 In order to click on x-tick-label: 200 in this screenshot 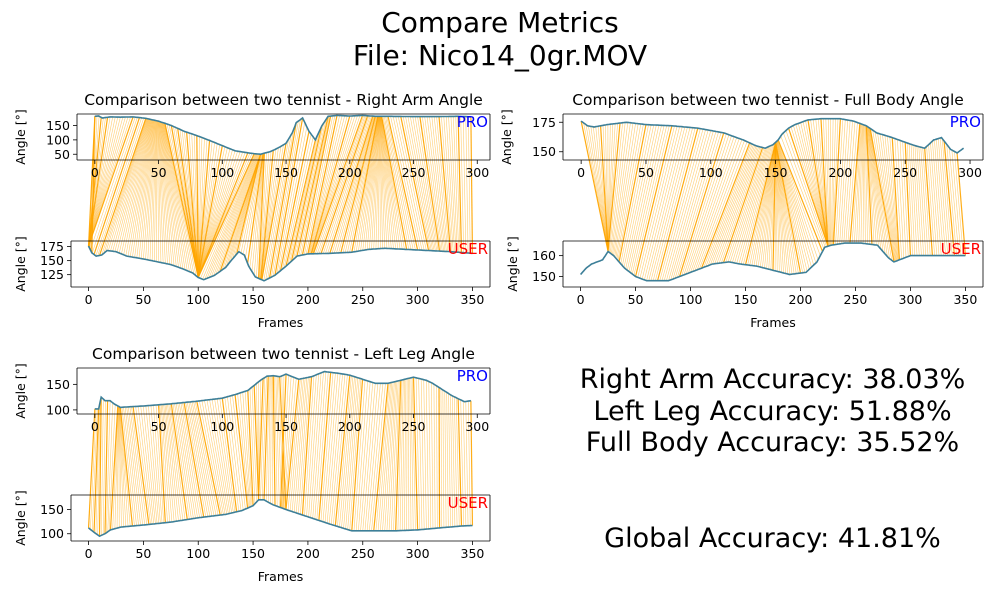, I will do `click(308, 299)`.